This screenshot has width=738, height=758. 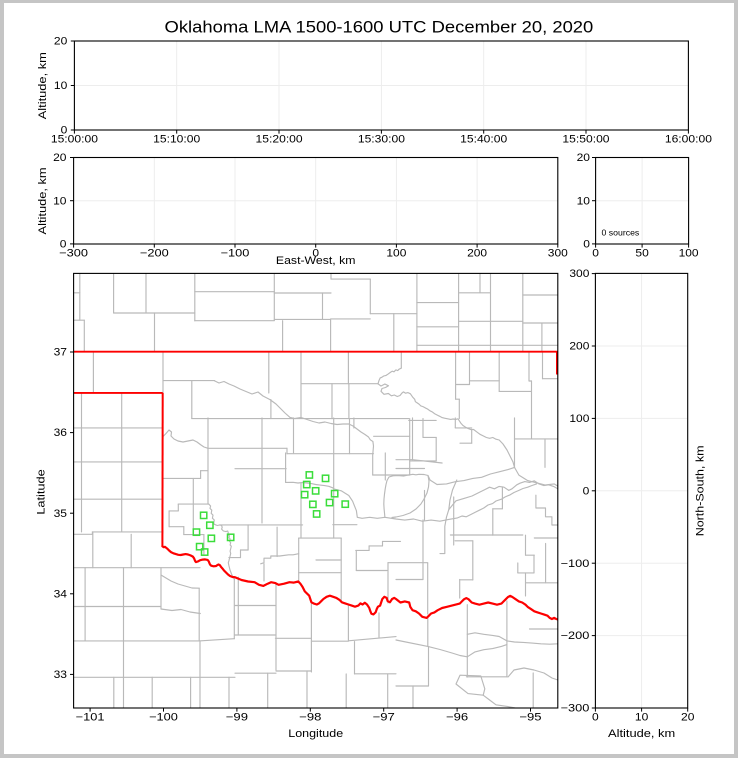 What do you see at coordinates (279, 139) in the screenshot?
I see `svg-text: 15:20:00` at bounding box center [279, 139].